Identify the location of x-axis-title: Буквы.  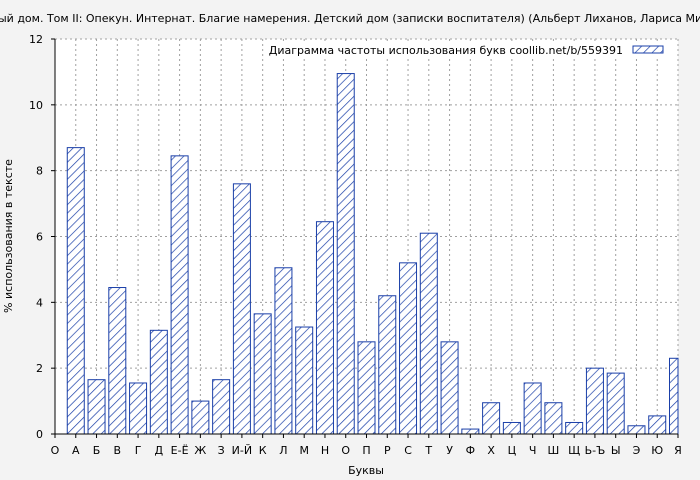
(366, 470).